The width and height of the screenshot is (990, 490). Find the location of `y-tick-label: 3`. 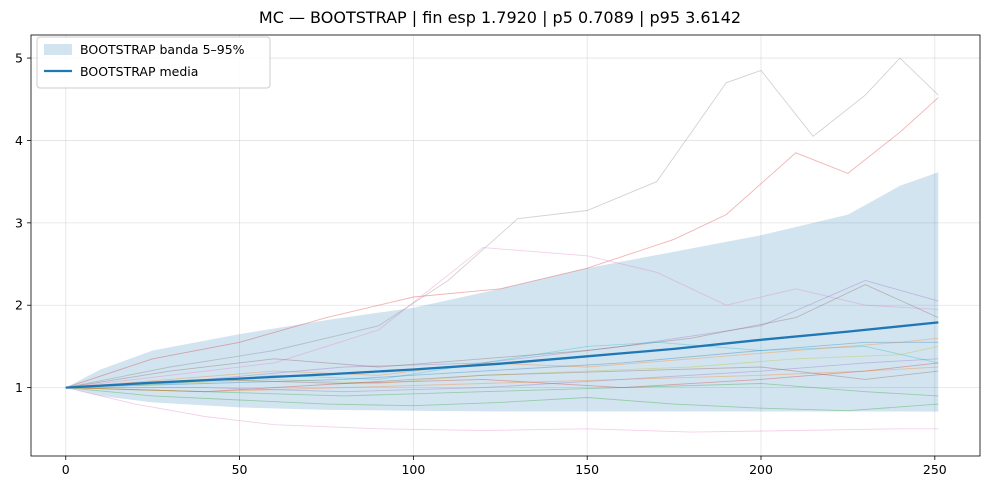

y-tick-label: 3 is located at coordinates (19, 222).